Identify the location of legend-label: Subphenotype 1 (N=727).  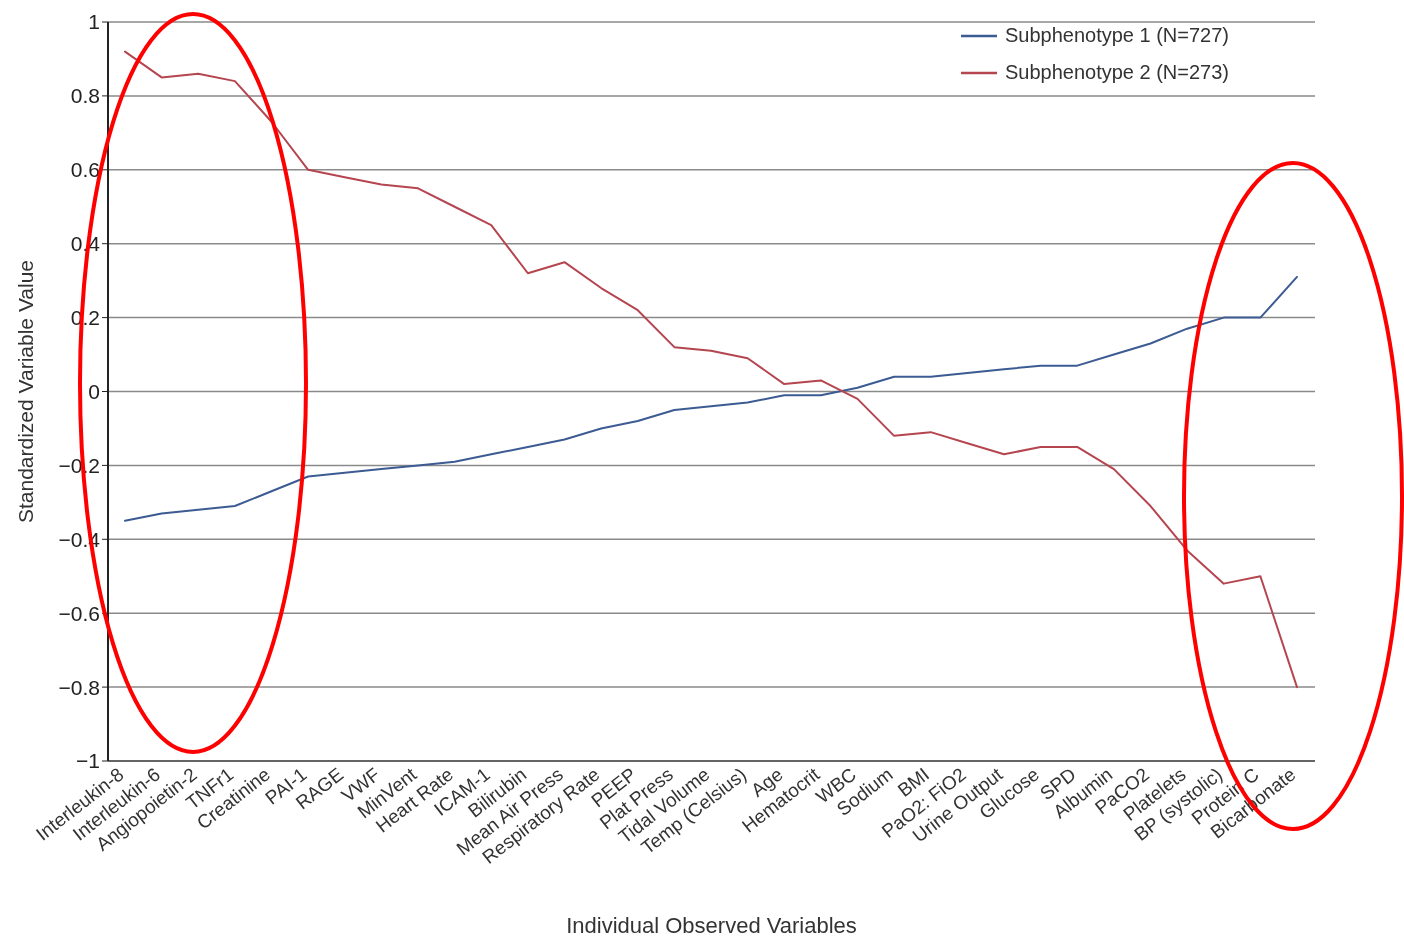
(1116, 35).